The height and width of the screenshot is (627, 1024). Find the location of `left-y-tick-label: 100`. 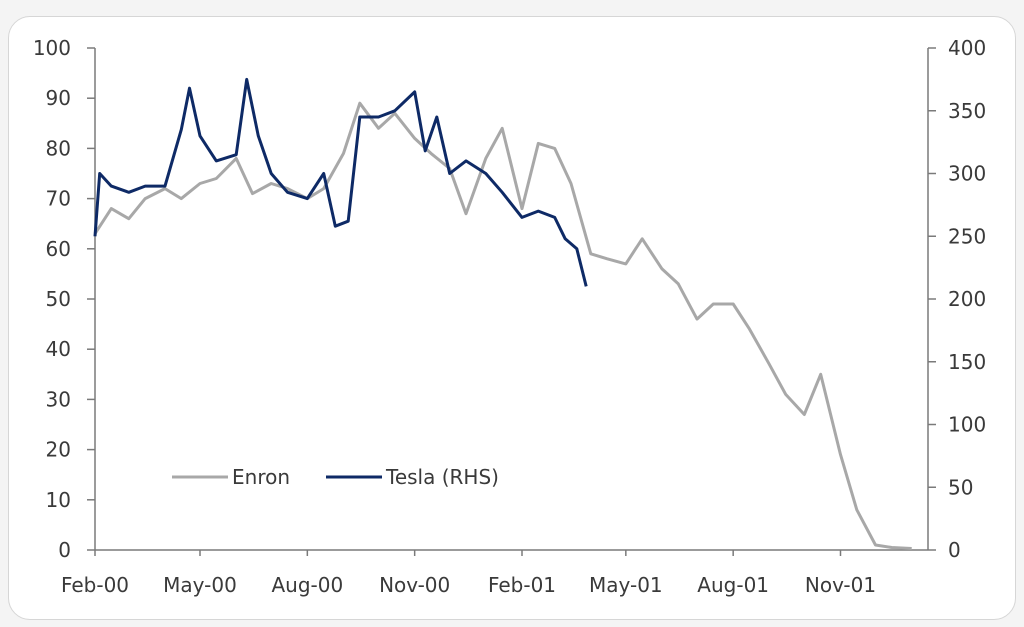

left-y-tick-label: 100 is located at coordinates (52, 48).